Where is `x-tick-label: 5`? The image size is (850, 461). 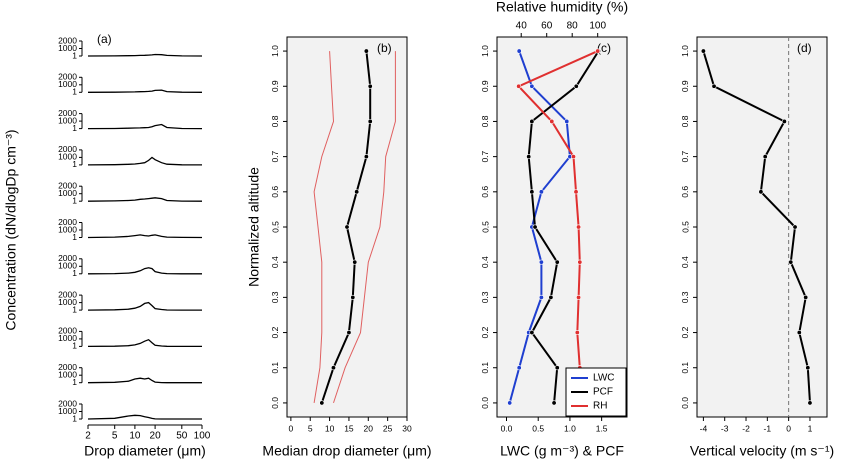 x-tick-label: 5 is located at coordinates (115, 436).